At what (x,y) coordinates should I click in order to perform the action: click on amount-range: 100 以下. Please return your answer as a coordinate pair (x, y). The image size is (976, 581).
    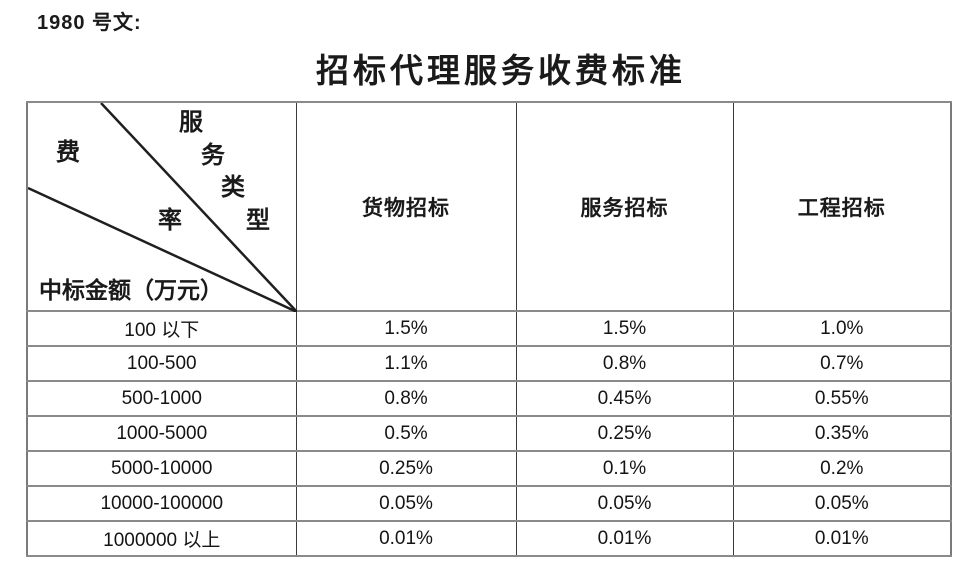
    Looking at the image, I should click on (161, 328).